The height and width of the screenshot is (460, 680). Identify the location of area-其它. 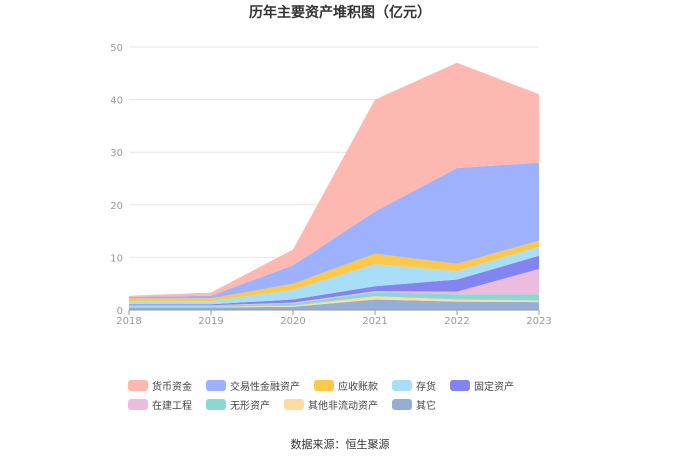
(334, 304).